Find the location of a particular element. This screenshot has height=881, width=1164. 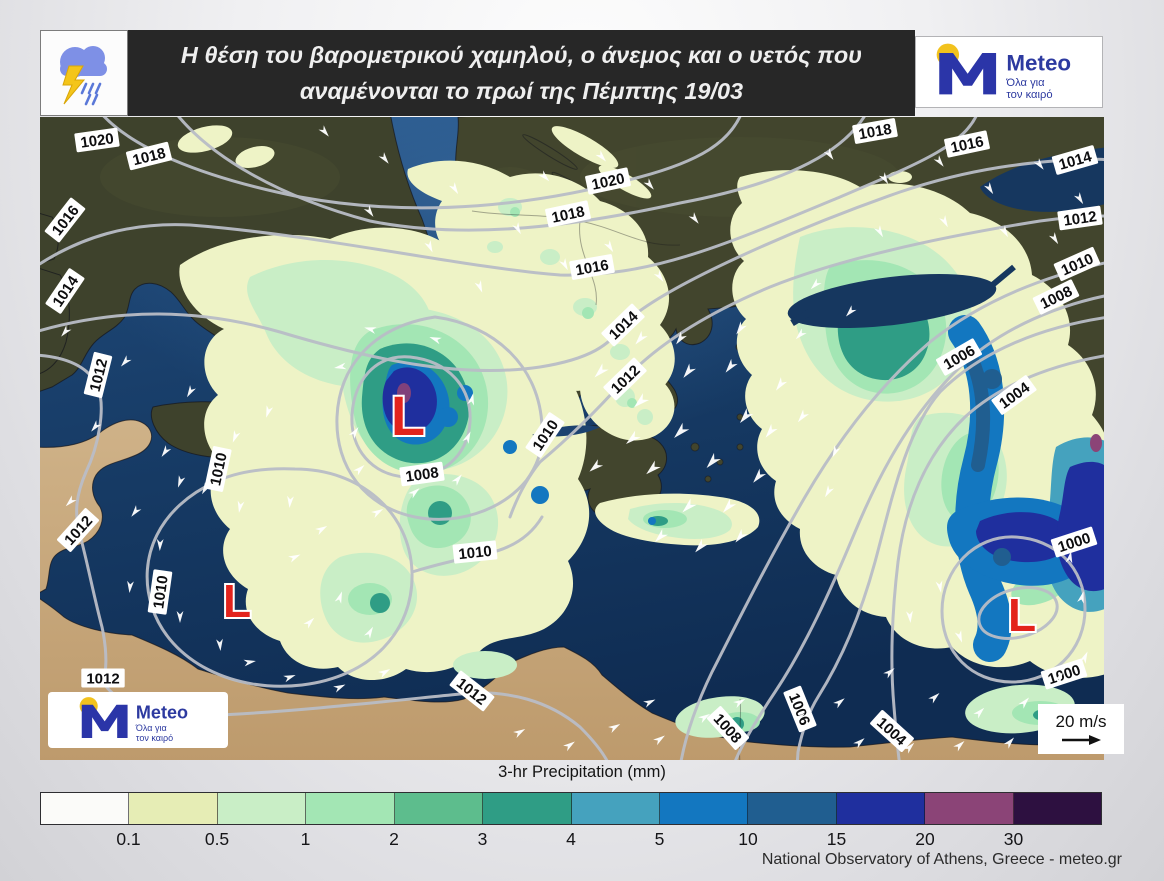

page-title-line2: αναμένονται το πρωί της Πέμπτης 19/03 is located at coordinates (521, 91).